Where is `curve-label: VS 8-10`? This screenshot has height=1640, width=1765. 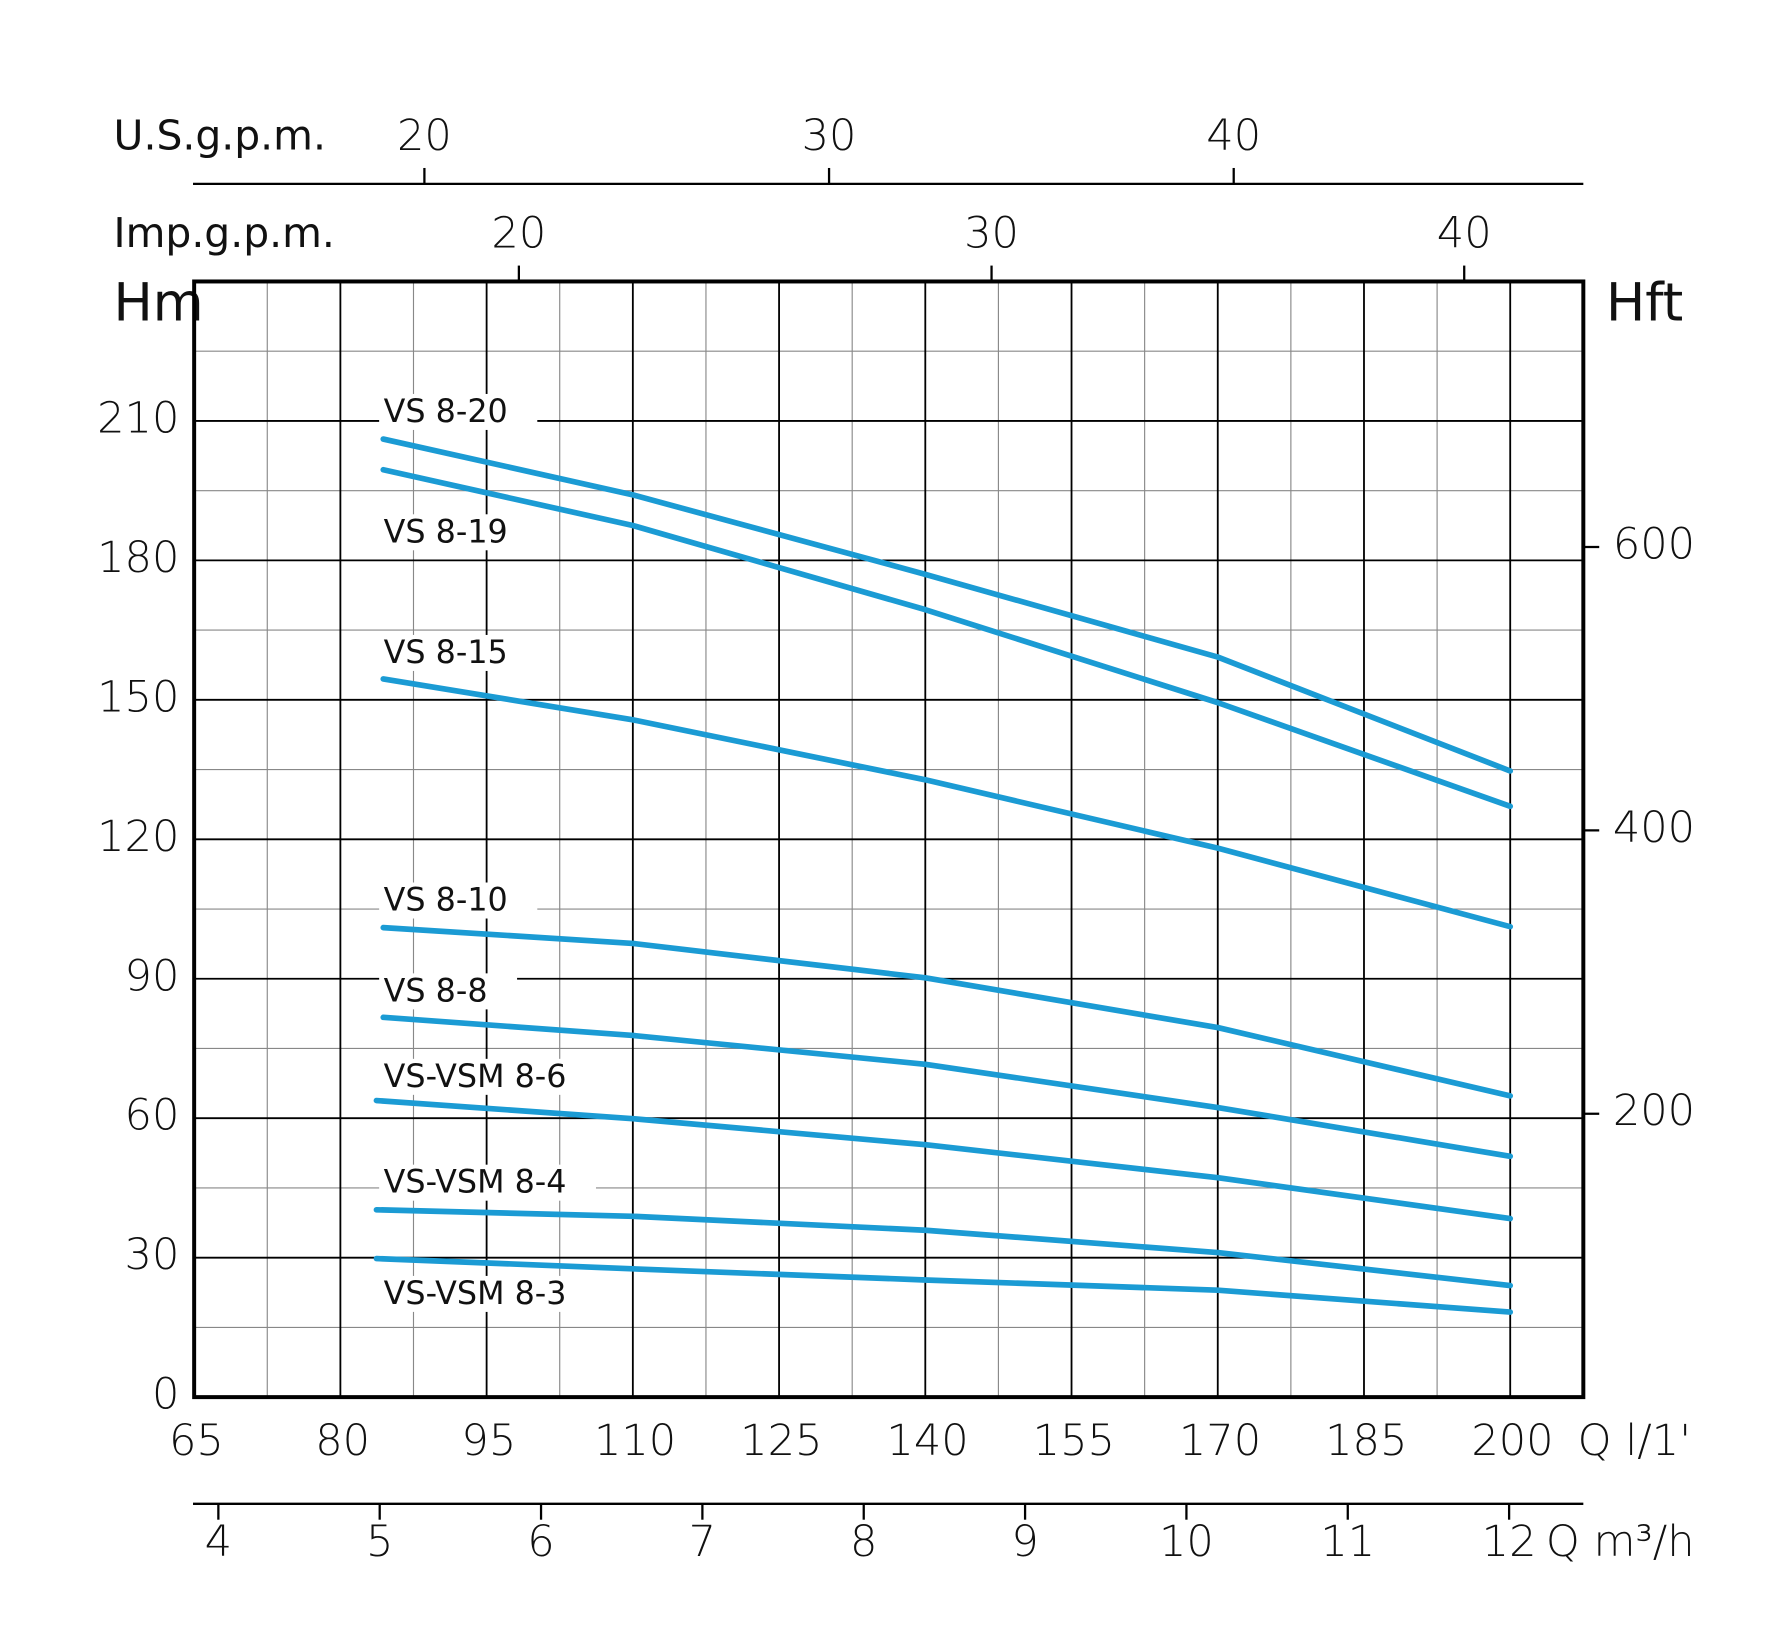
curve-label: VS 8-10 is located at coordinates (446, 901).